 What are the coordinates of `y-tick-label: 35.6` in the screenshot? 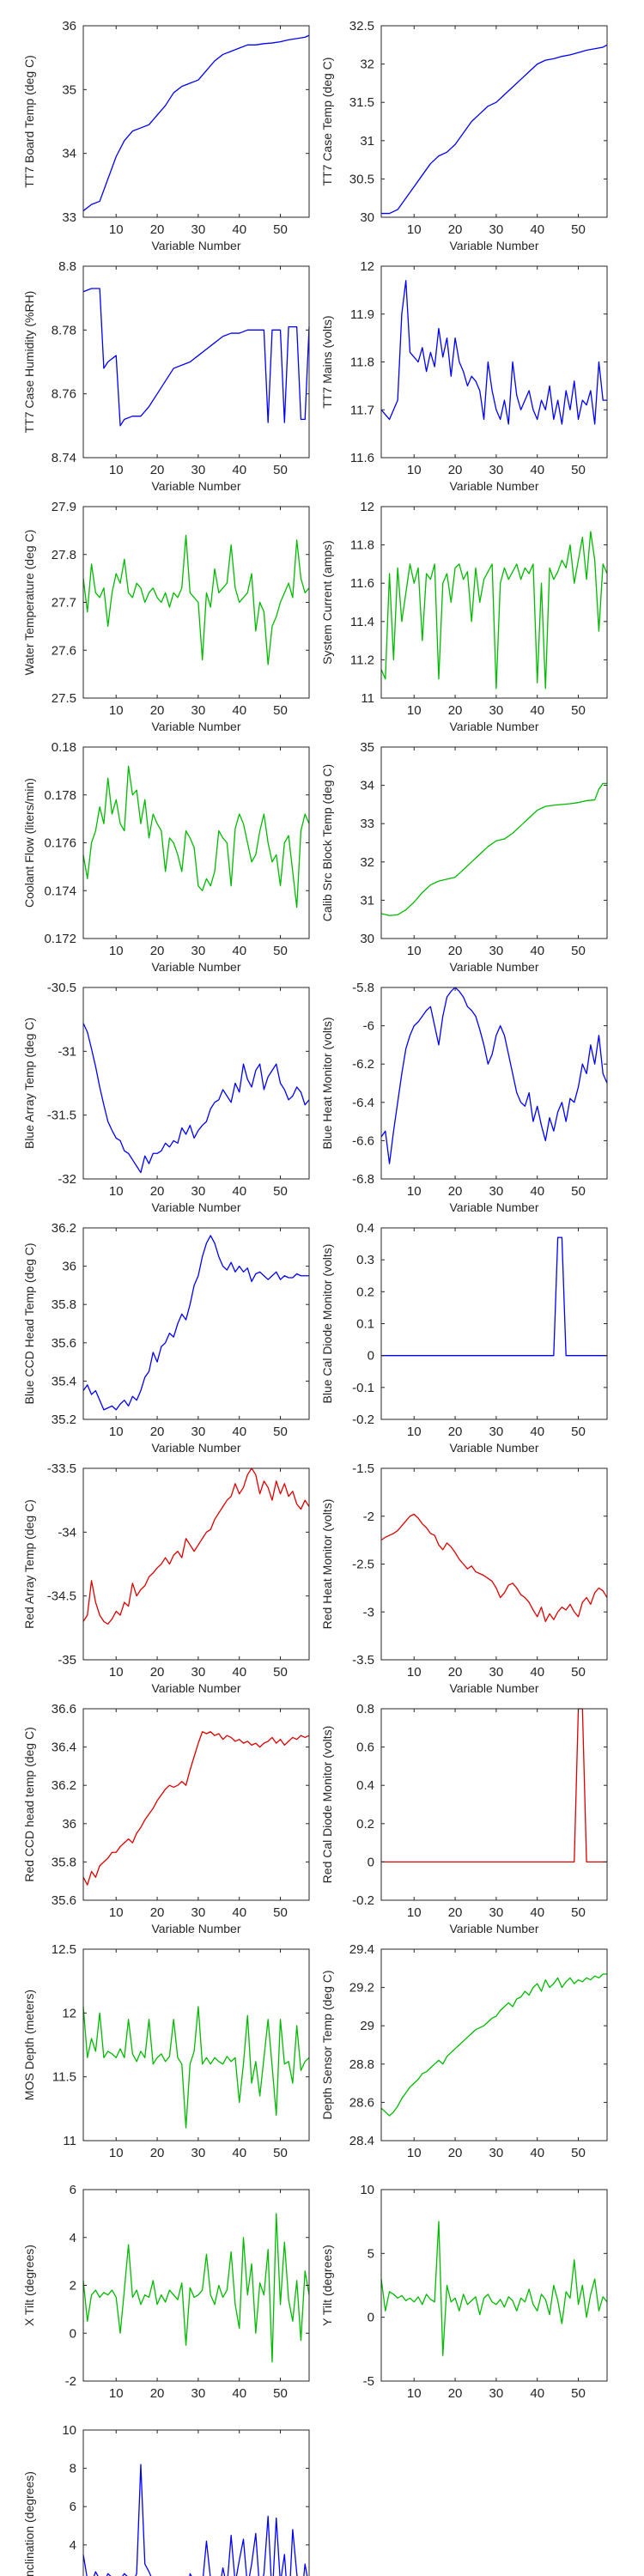 It's located at (64, 1343).